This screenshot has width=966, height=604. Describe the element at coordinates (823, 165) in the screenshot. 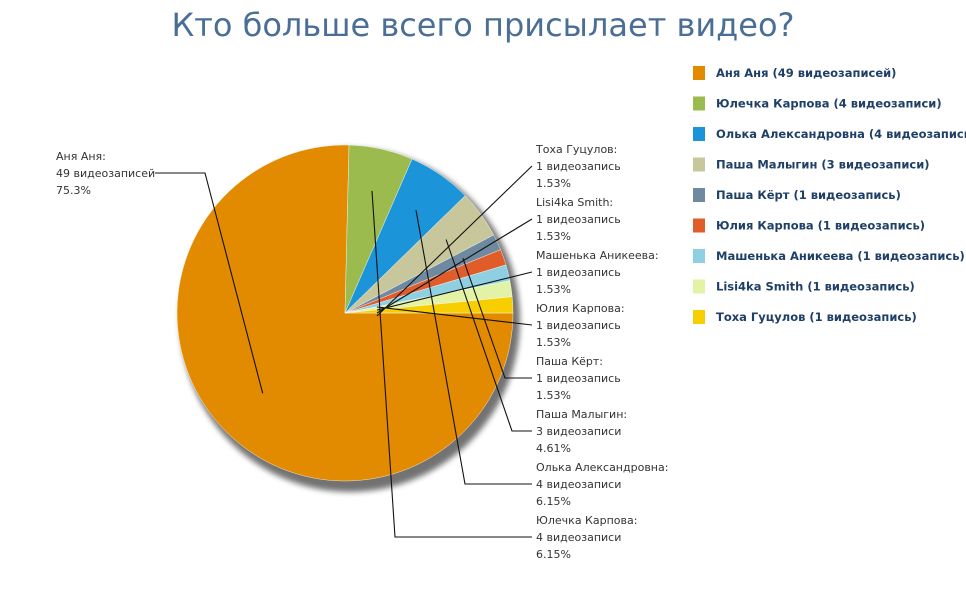

I see `legend-entry: Паша Малыгин (3 видеозаписи)` at that location.